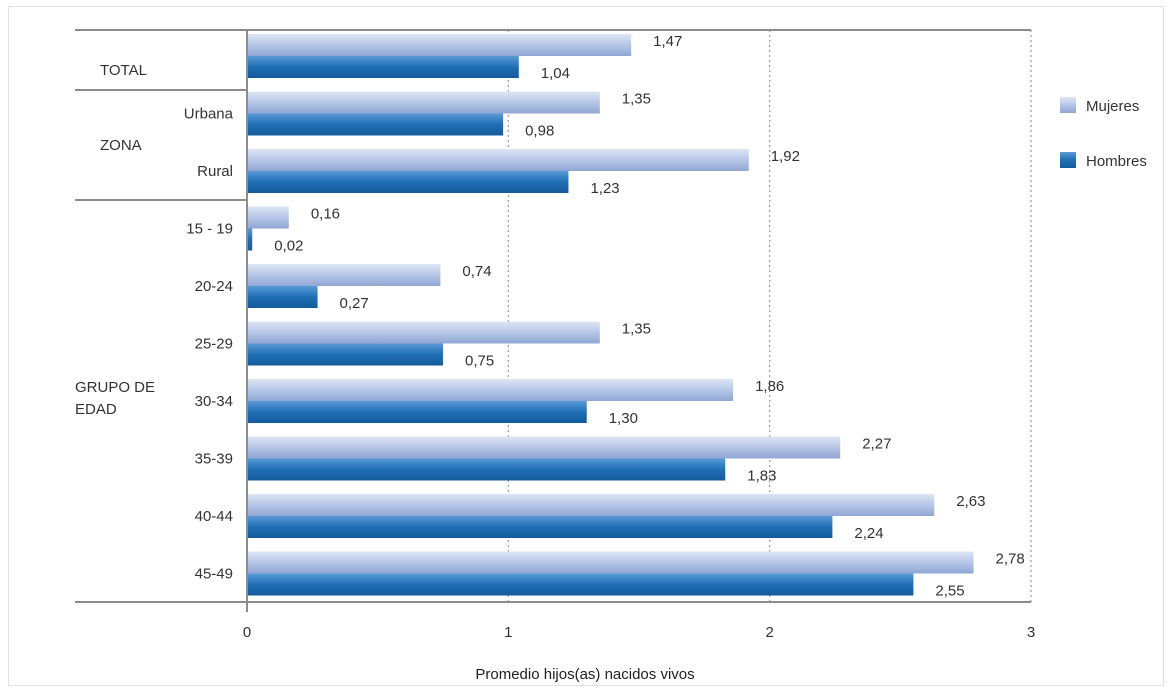 The width and height of the screenshot is (1170, 690). Describe the element at coordinates (1068, 160) in the screenshot. I see `legend-swatch-hombres` at that location.